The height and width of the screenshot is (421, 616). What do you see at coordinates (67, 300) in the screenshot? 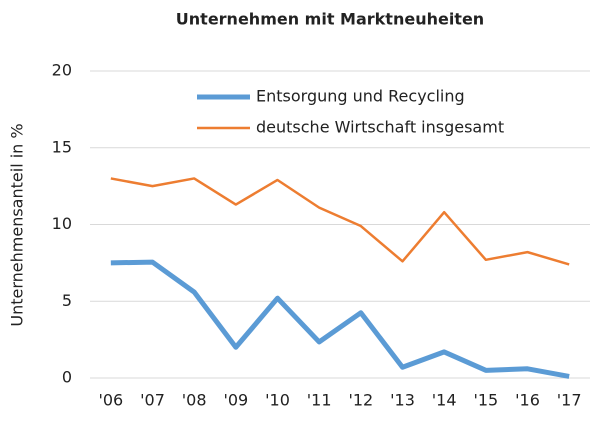
I see `y-tick-label: 5` at bounding box center [67, 300].